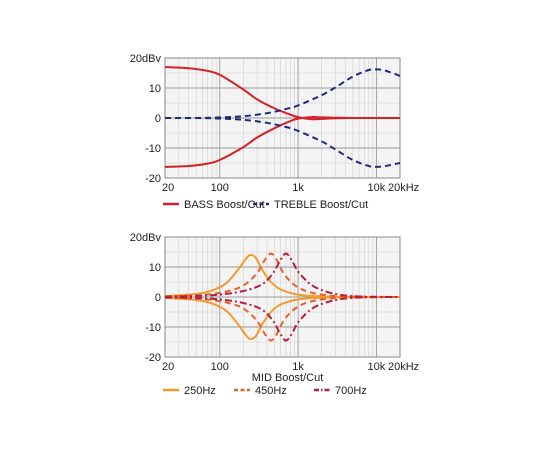 This screenshot has height=450, width=550. I want to click on legend-label: 450Hz, so click(271, 391).